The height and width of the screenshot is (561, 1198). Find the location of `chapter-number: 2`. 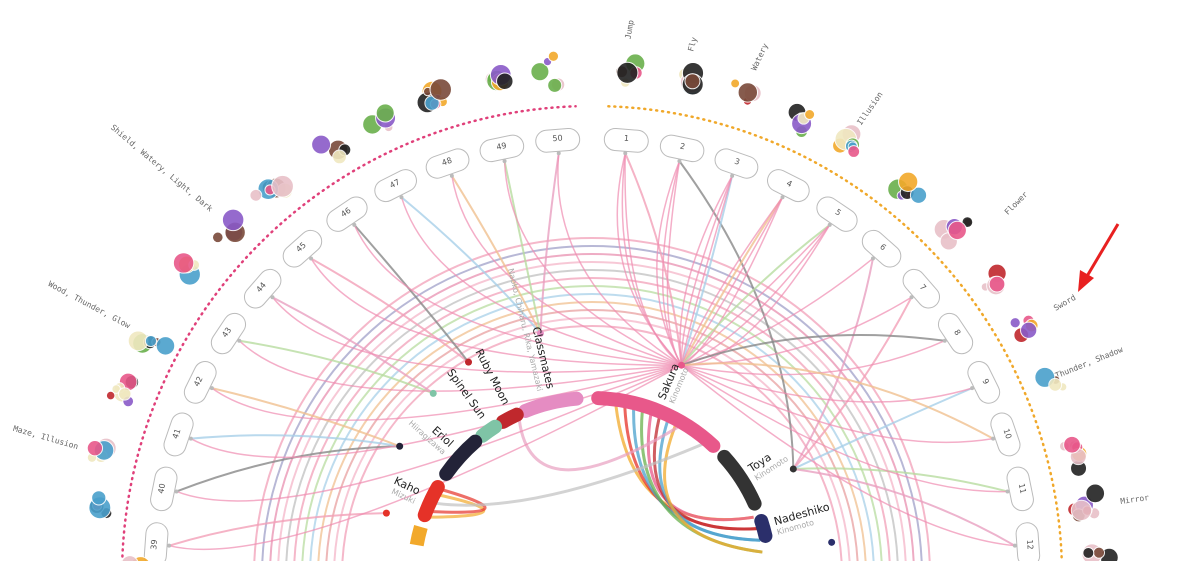

chapter-number: 2 is located at coordinates (682, 147).